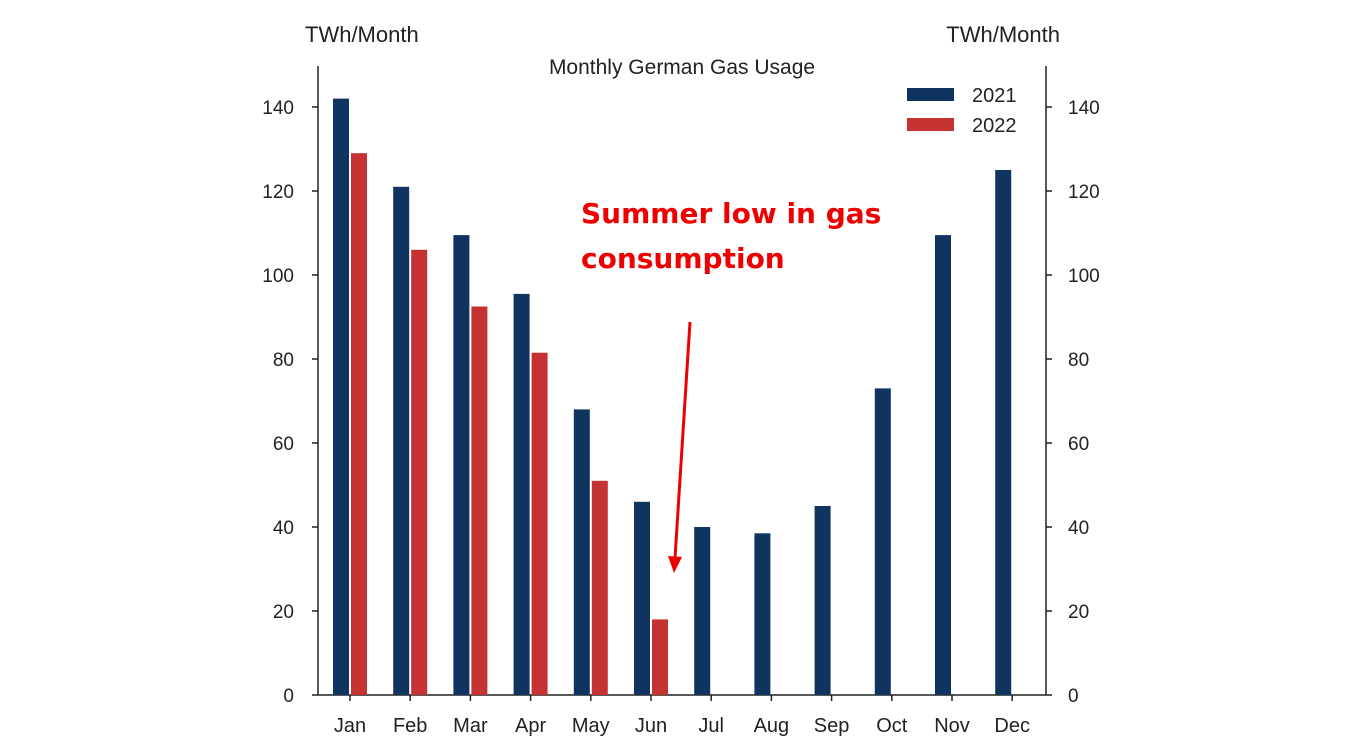  What do you see at coordinates (962, 111) in the screenshot?
I see `legend: 2021 2022` at bounding box center [962, 111].